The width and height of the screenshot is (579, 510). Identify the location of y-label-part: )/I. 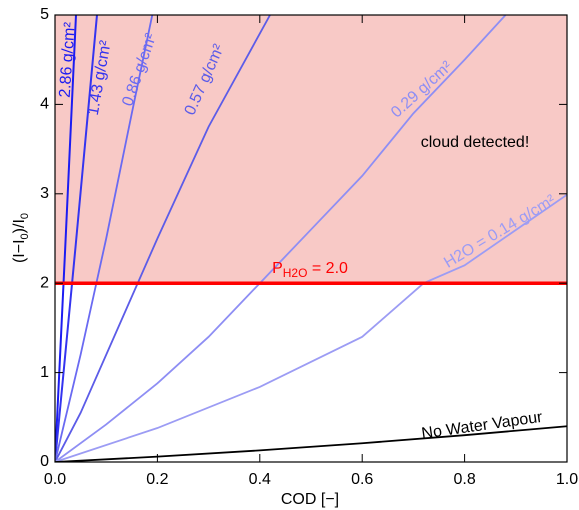
(19, 226).